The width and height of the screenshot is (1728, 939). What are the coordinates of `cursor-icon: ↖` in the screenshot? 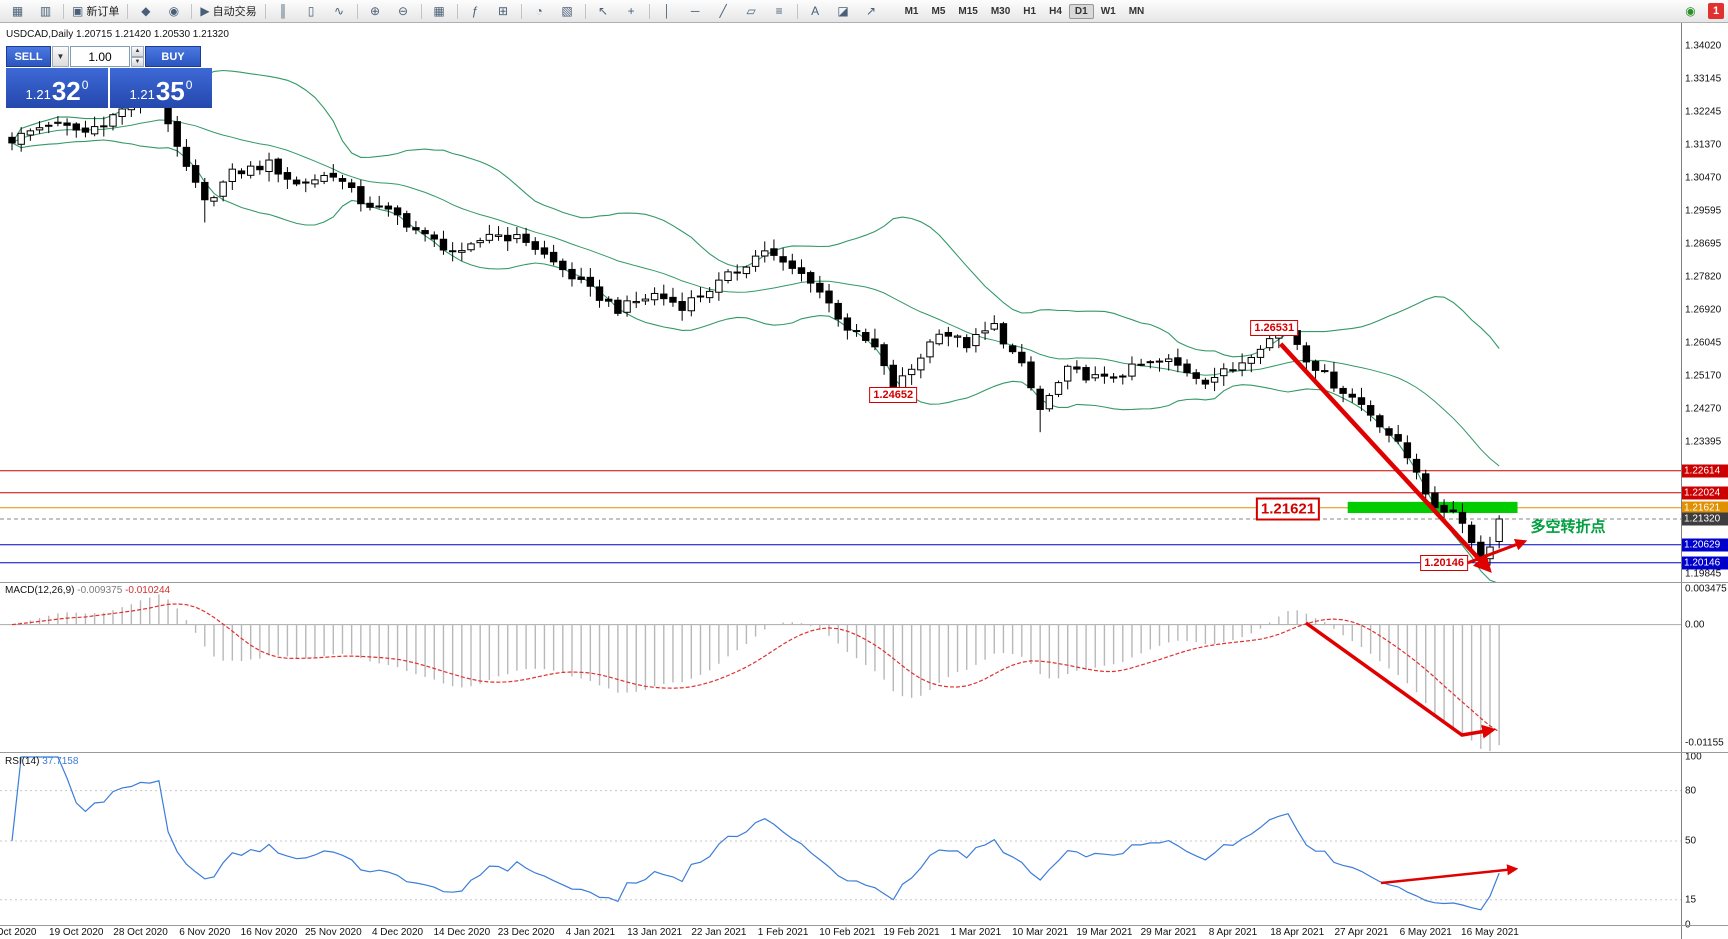 It's located at (603, 11).